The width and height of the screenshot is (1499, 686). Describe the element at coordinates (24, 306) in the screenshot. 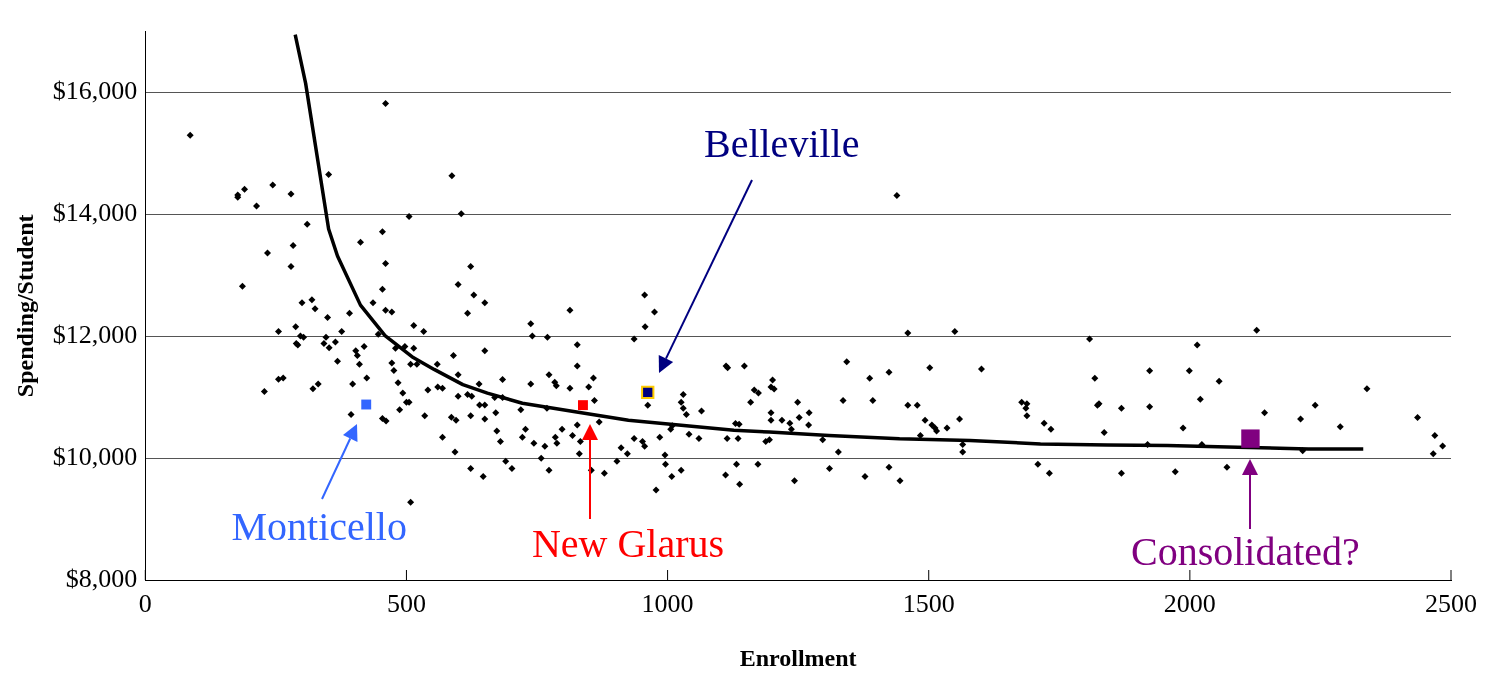

I see `y-axis-title: Spending/Student` at that location.